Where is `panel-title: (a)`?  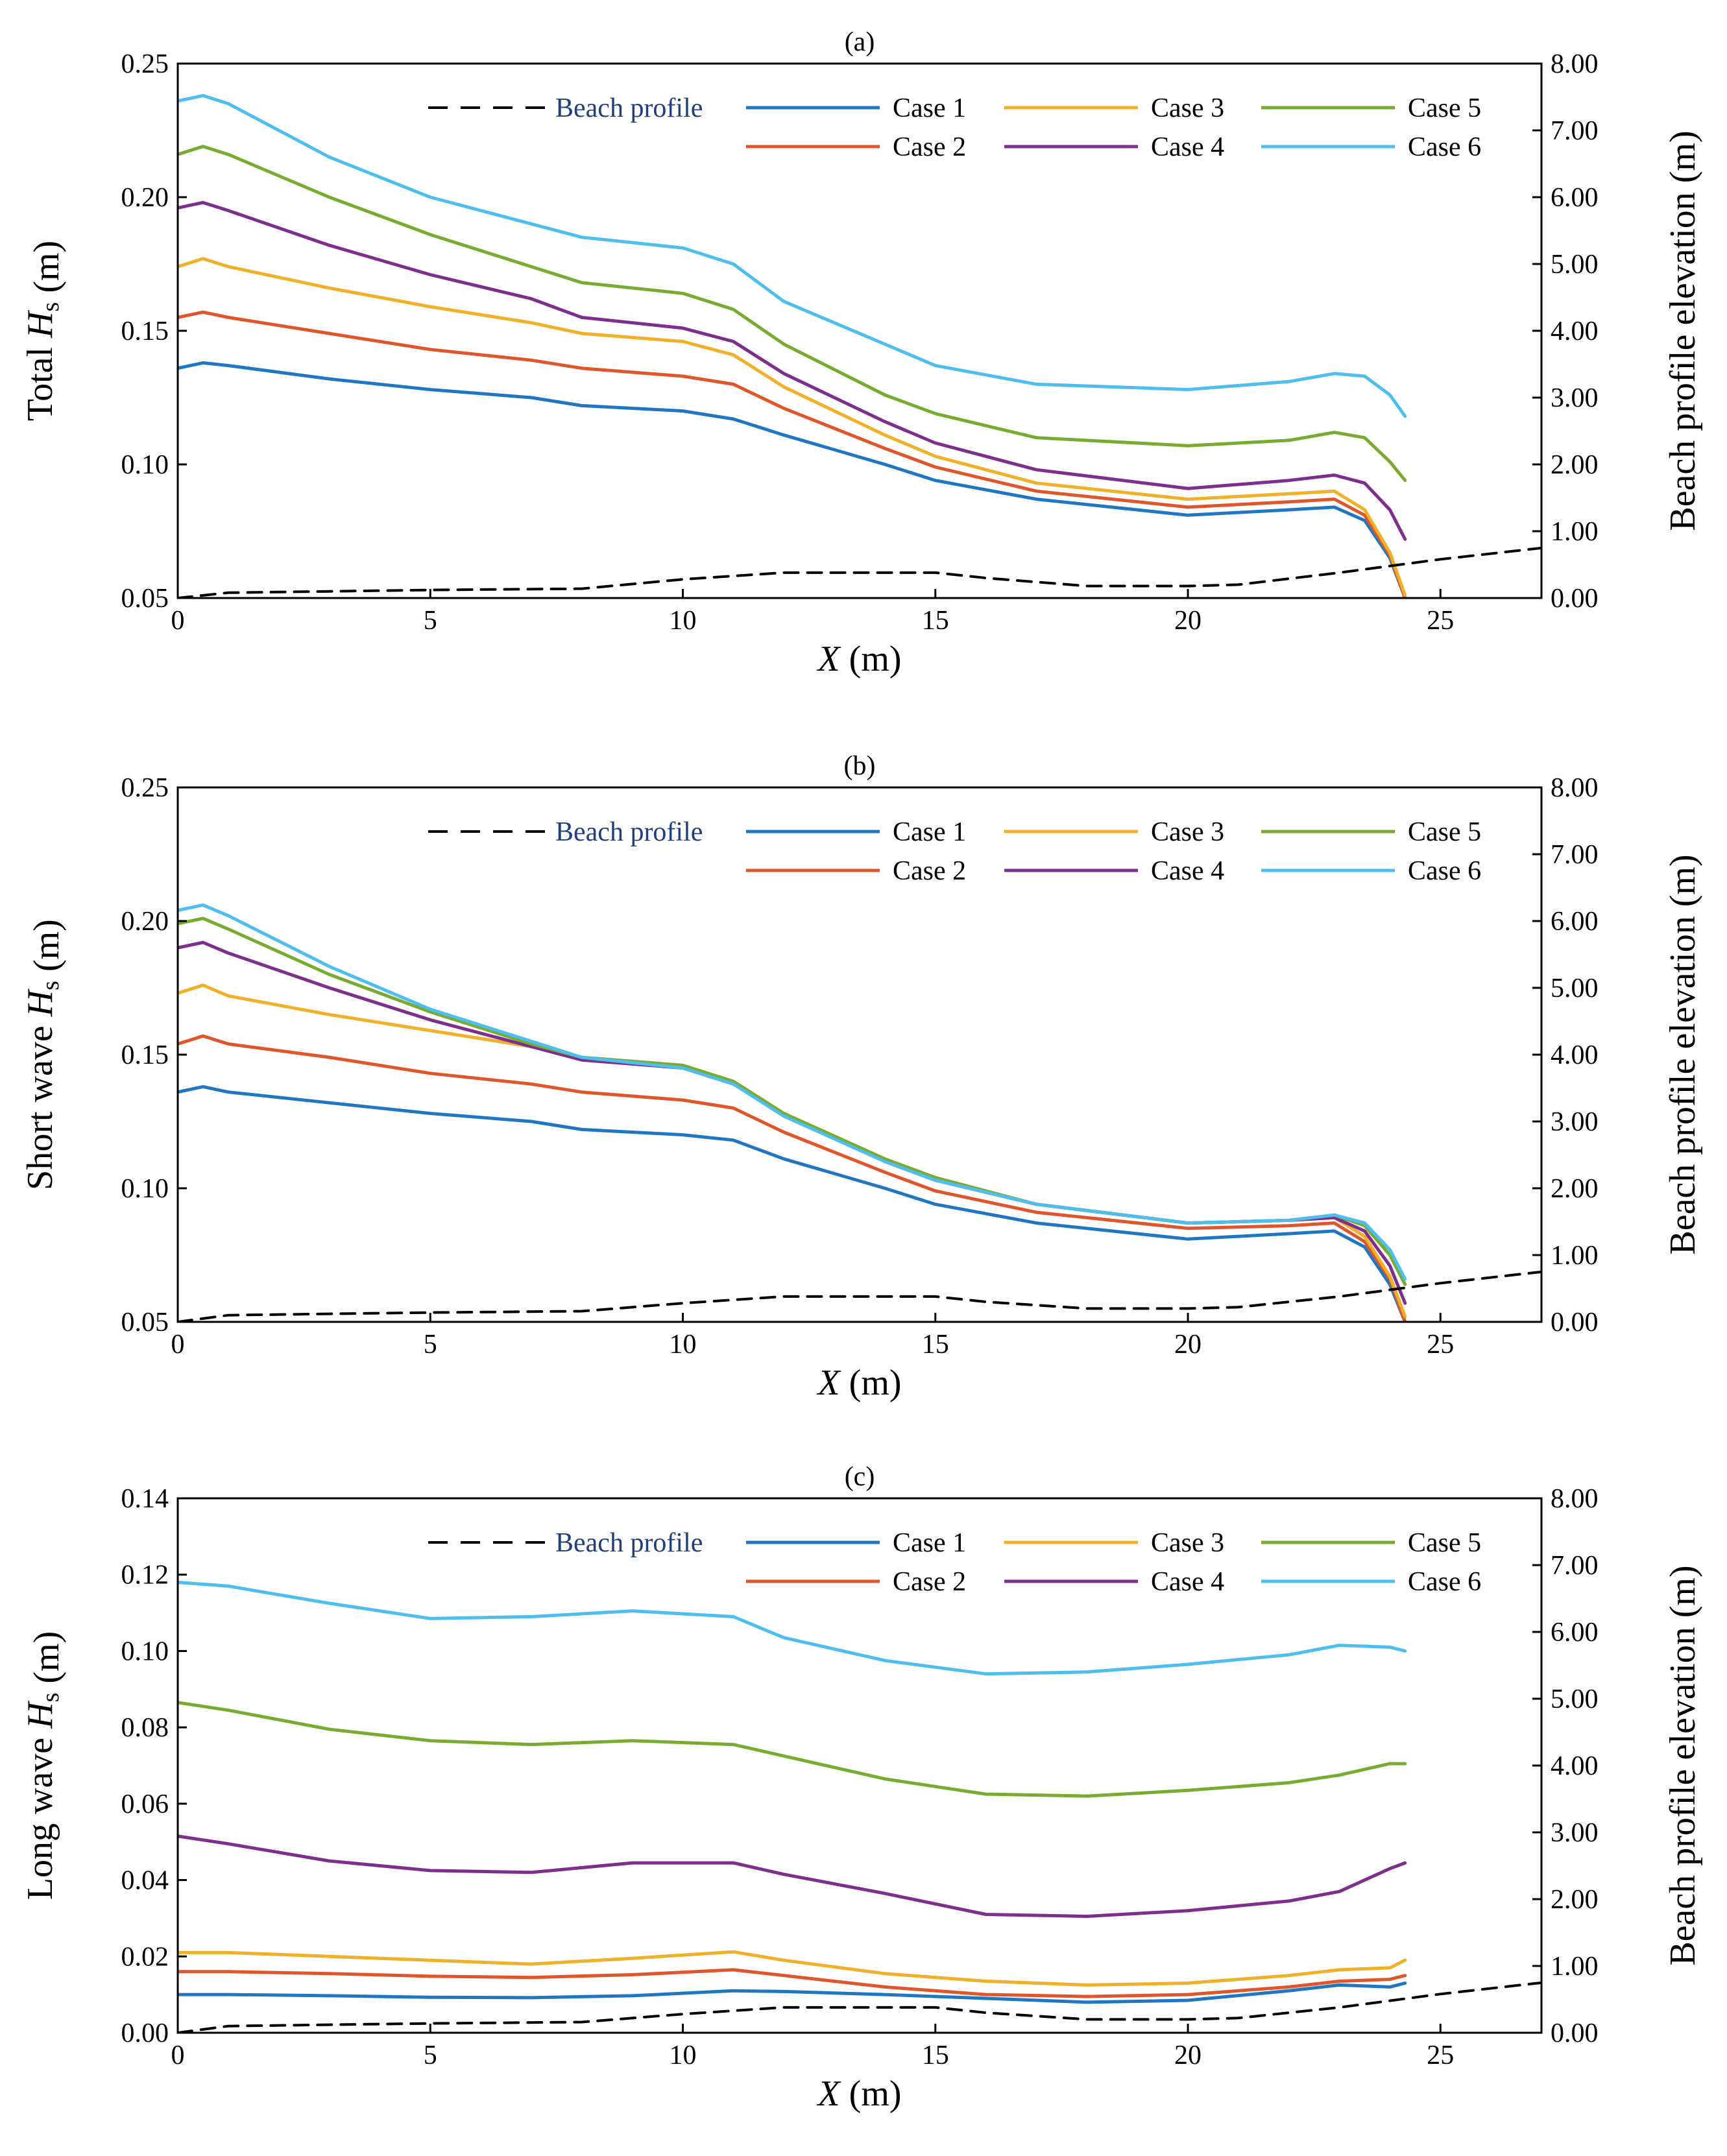
panel-title: (a) is located at coordinates (860, 42).